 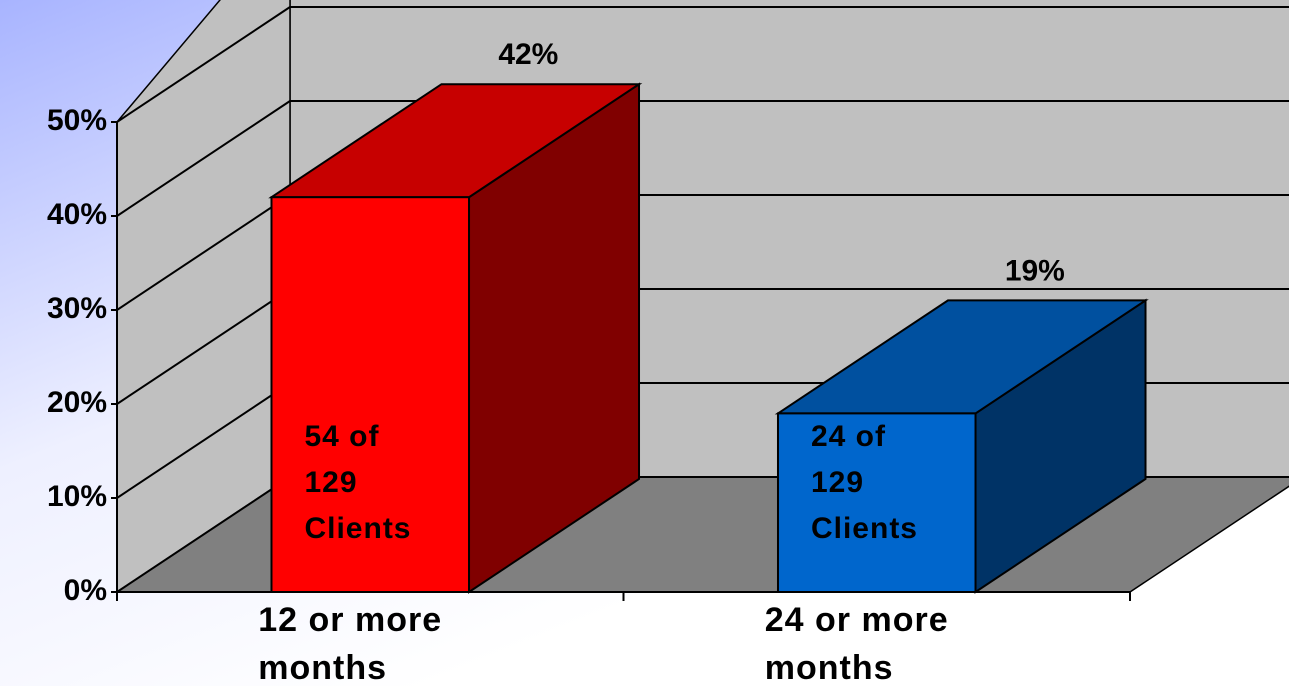 What do you see at coordinates (77, 496) in the screenshot?
I see `y-tick-label: 10%` at bounding box center [77, 496].